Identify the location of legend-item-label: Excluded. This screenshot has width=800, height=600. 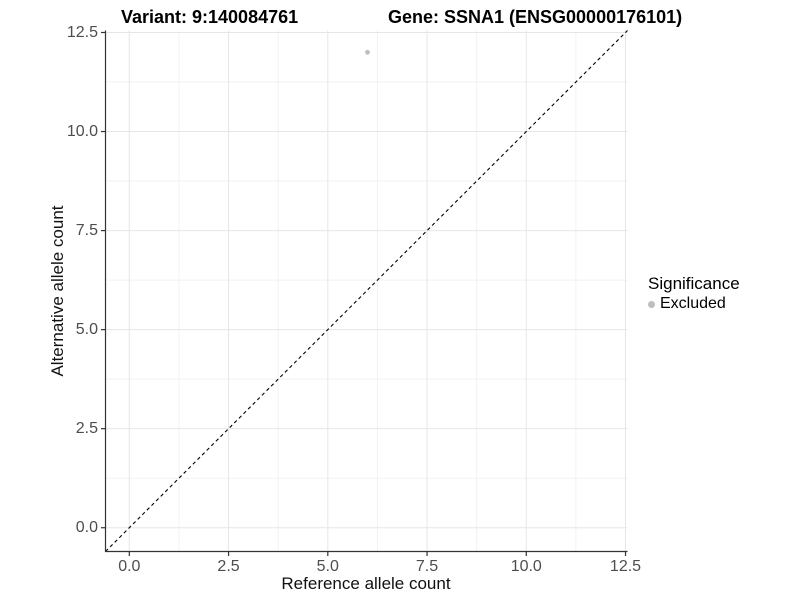
(693, 303).